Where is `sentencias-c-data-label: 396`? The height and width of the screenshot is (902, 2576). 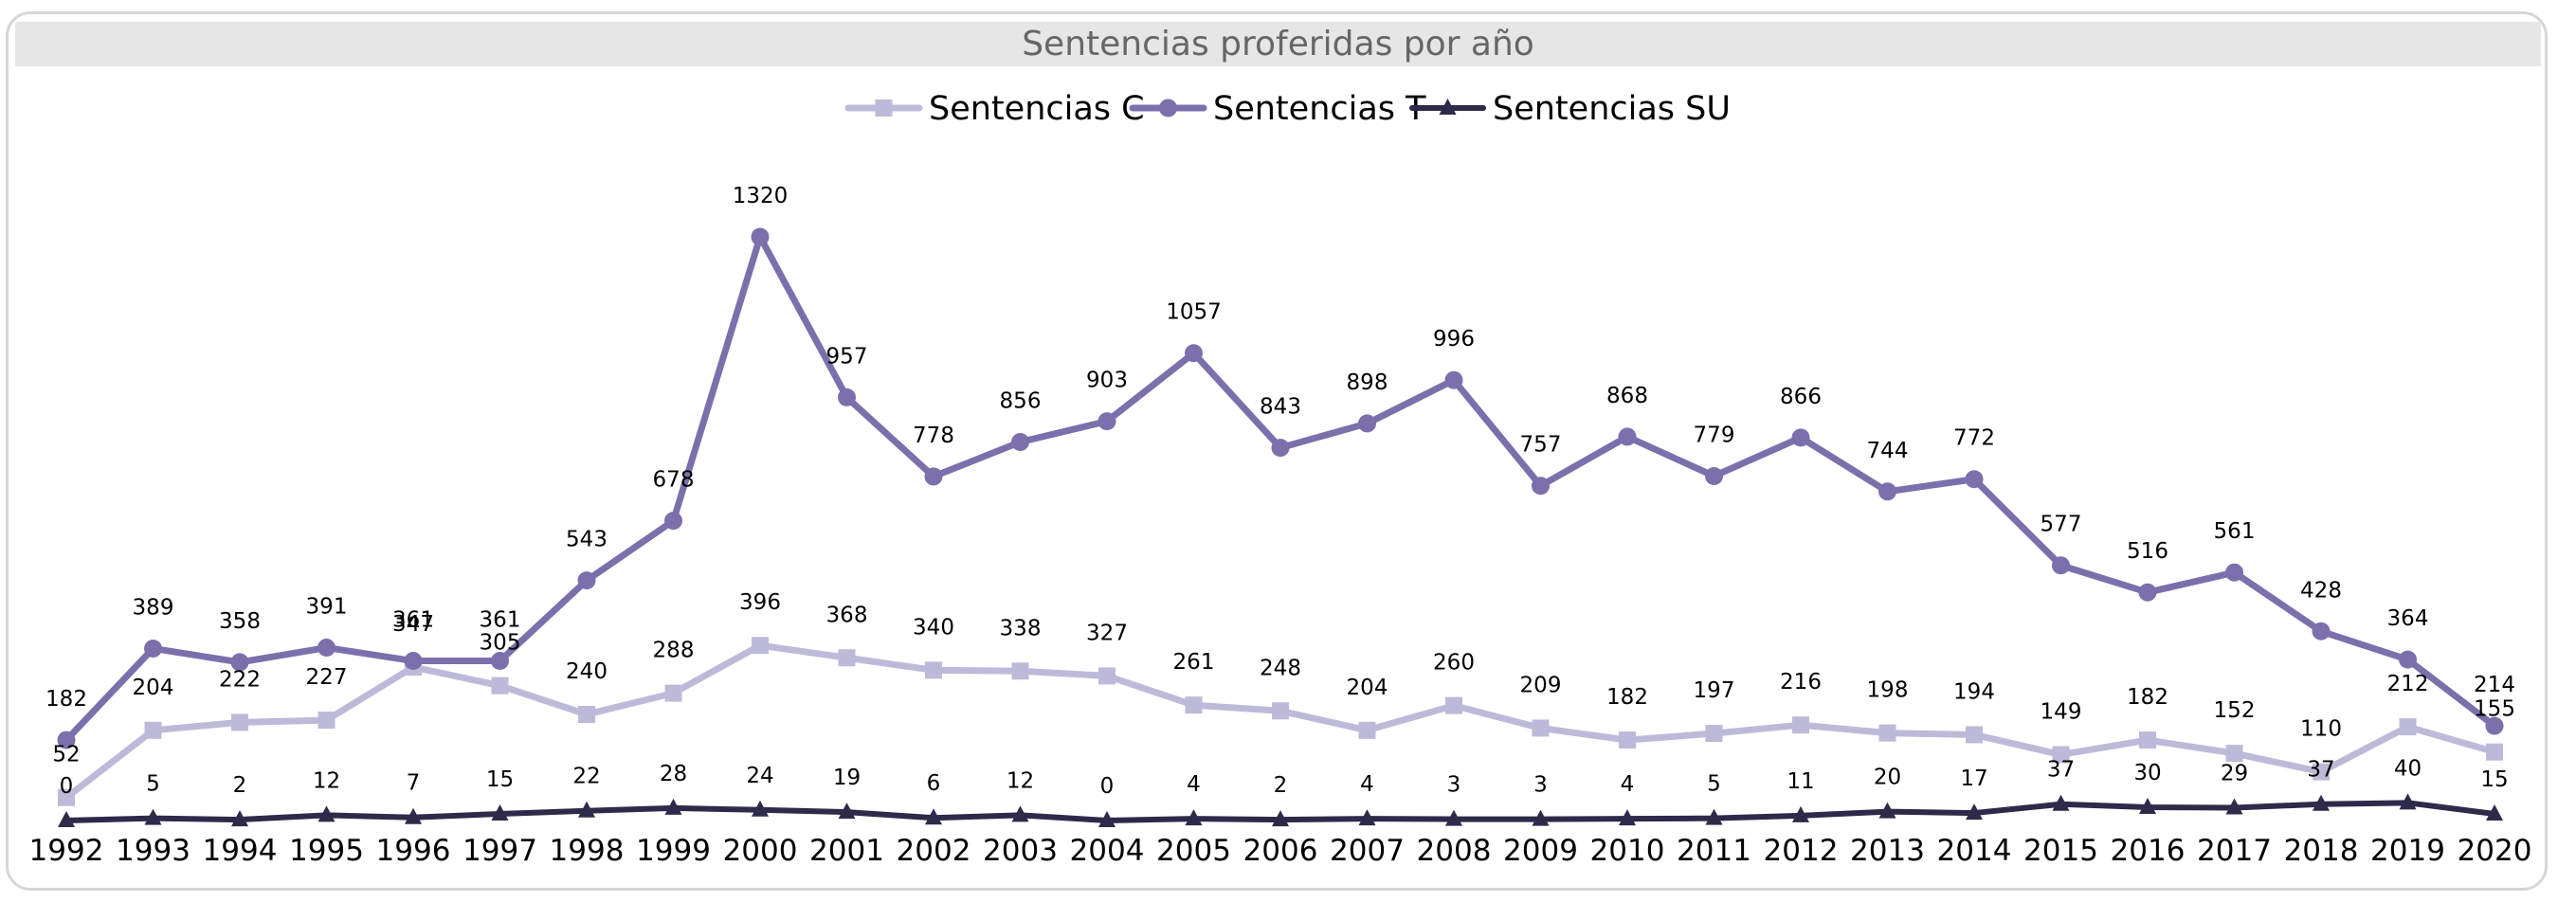 sentencias-c-data-label: 396 is located at coordinates (760, 602).